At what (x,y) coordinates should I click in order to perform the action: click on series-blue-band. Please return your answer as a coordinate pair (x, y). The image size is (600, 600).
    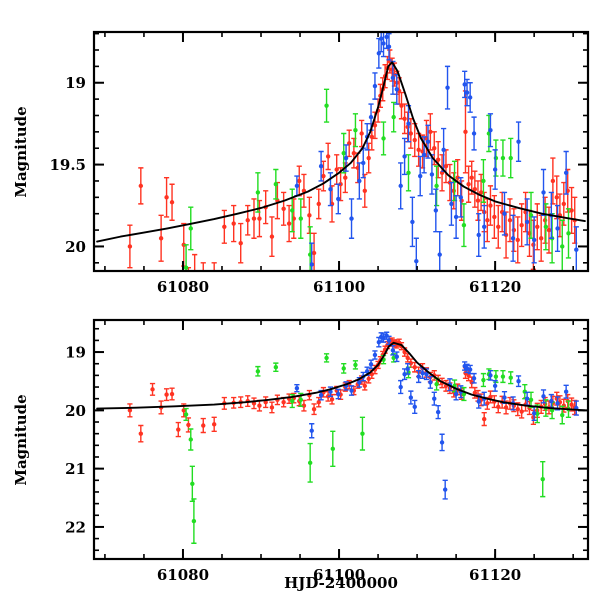
    Looking at the image, I should click on (436, 415).